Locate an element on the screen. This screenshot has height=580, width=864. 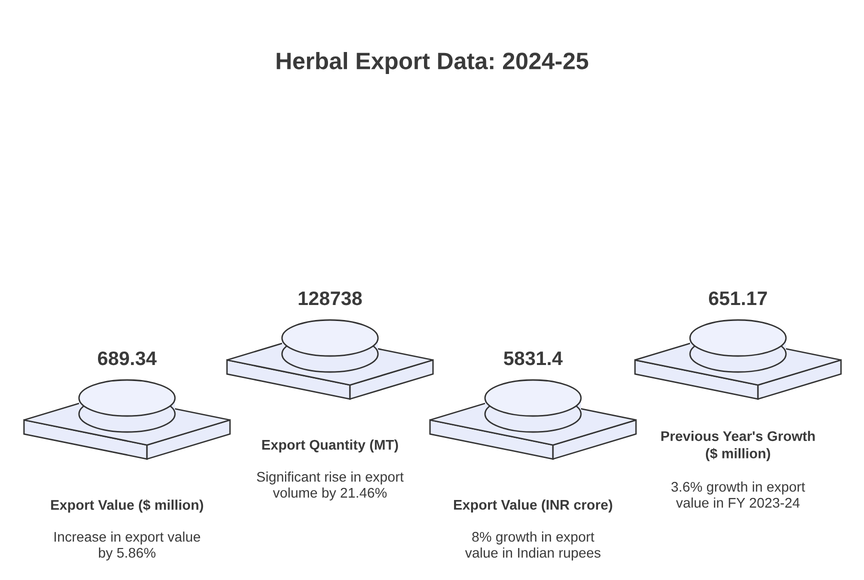
text: Increase in export value by 5.86% is located at coordinates (127, 546).